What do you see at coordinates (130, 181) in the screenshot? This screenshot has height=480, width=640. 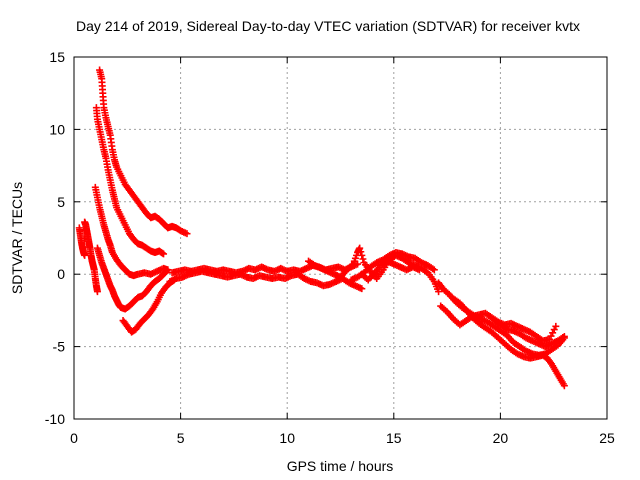 I see `series-arc-b` at bounding box center [130, 181].